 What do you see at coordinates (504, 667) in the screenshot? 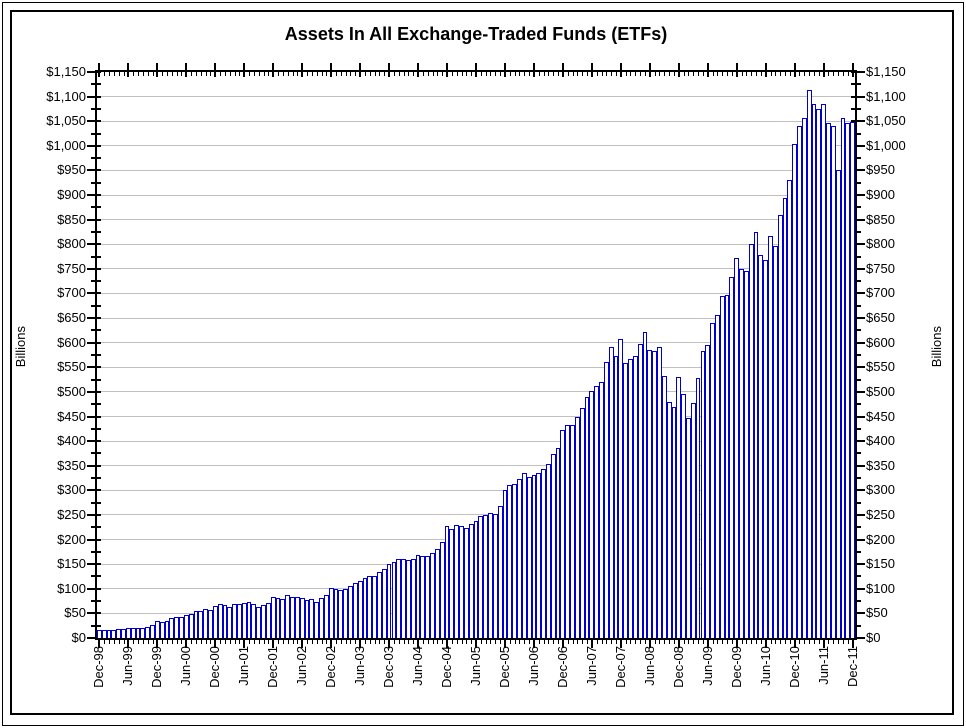
I see `x-tick-label: Dec-05` at bounding box center [504, 667].